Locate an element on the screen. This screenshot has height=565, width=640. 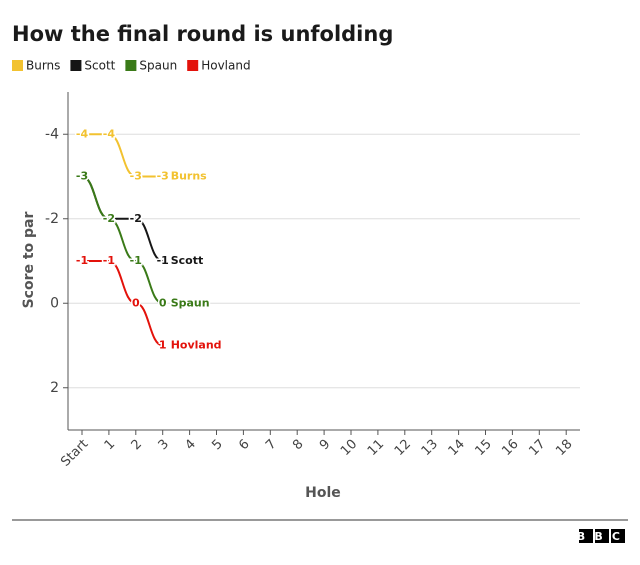
x-tick-label: 9 is located at coordinates (325, 445).